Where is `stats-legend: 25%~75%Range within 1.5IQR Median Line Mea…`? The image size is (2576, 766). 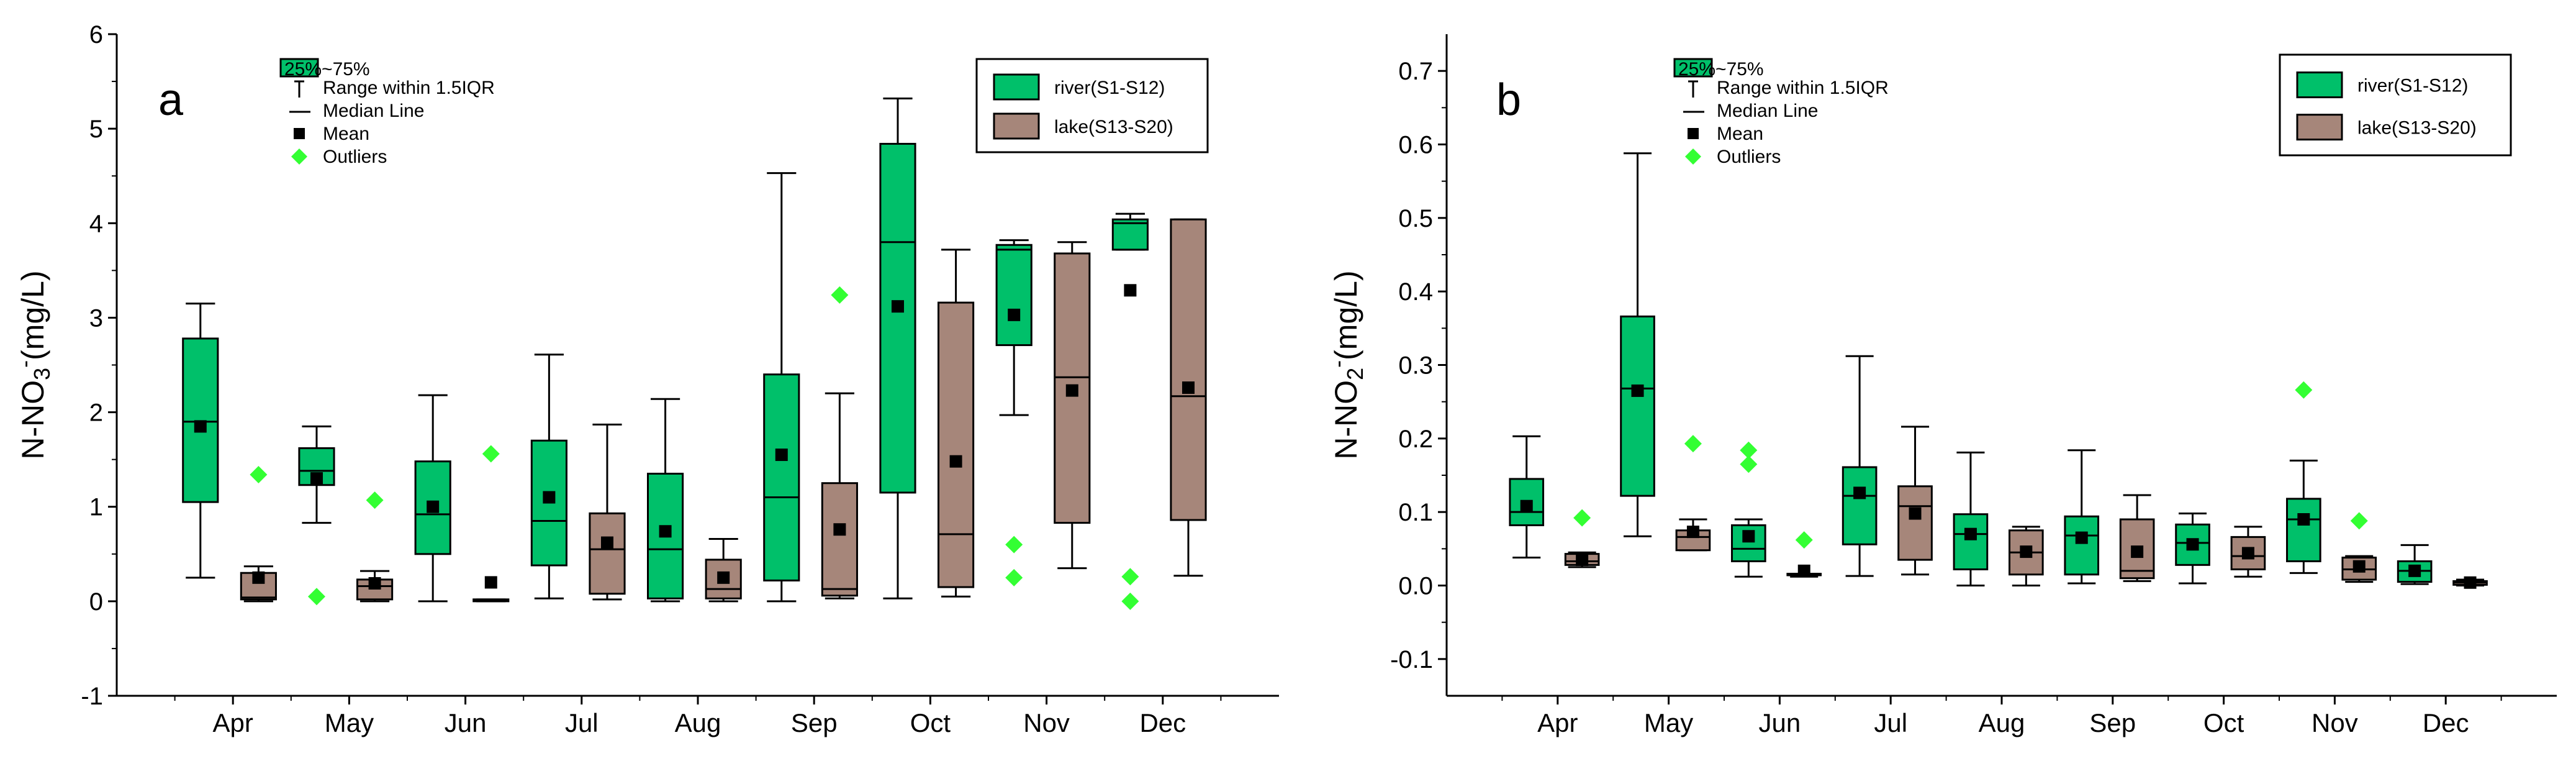
stats-legend: 25%~75%Range within 1.5IQR Median Line Mea… is located at coordinates (387, 113).